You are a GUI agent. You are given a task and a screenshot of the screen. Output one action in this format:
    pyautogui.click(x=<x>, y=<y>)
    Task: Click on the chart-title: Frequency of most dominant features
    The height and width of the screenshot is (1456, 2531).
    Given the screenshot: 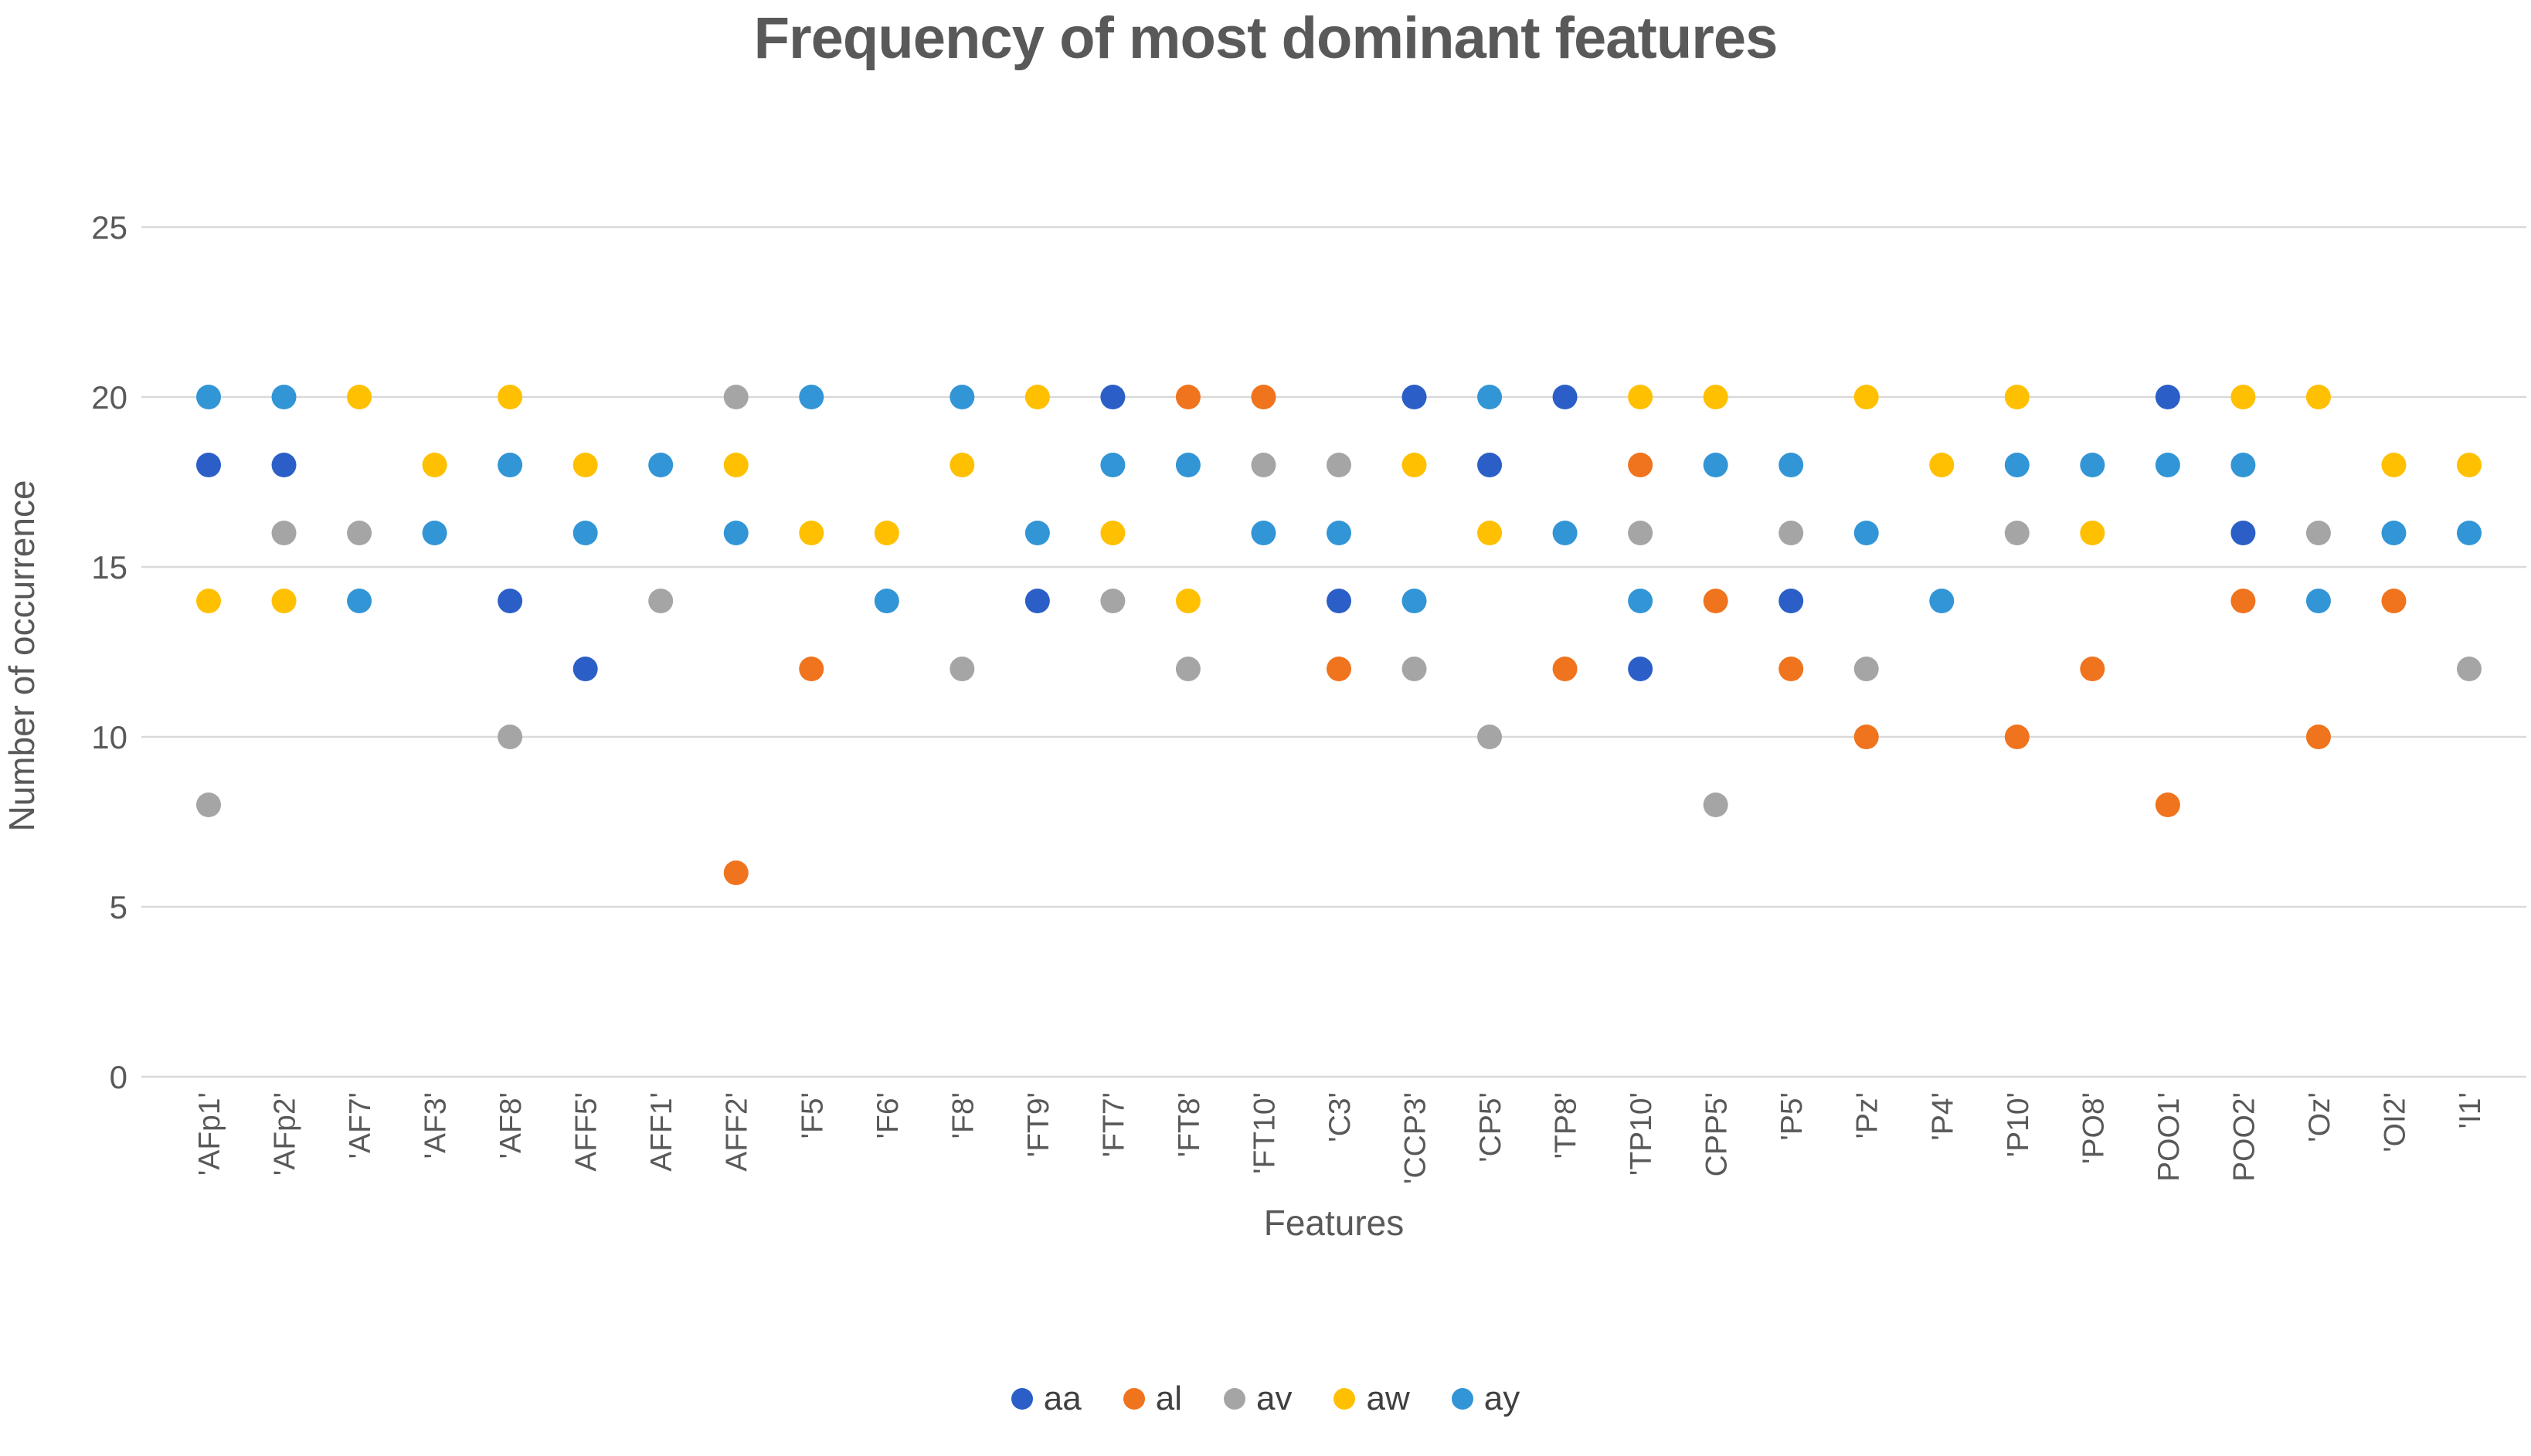 What is the action you would take?
    pyautogui.click(x=1266, y=38)
    